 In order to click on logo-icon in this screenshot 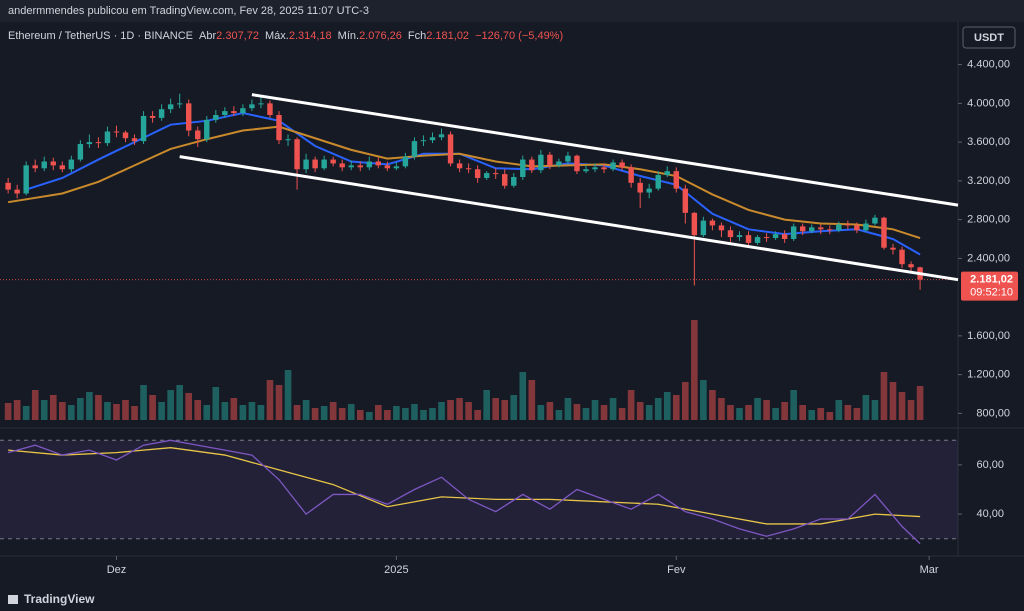, I will do `click(13, 599)`.